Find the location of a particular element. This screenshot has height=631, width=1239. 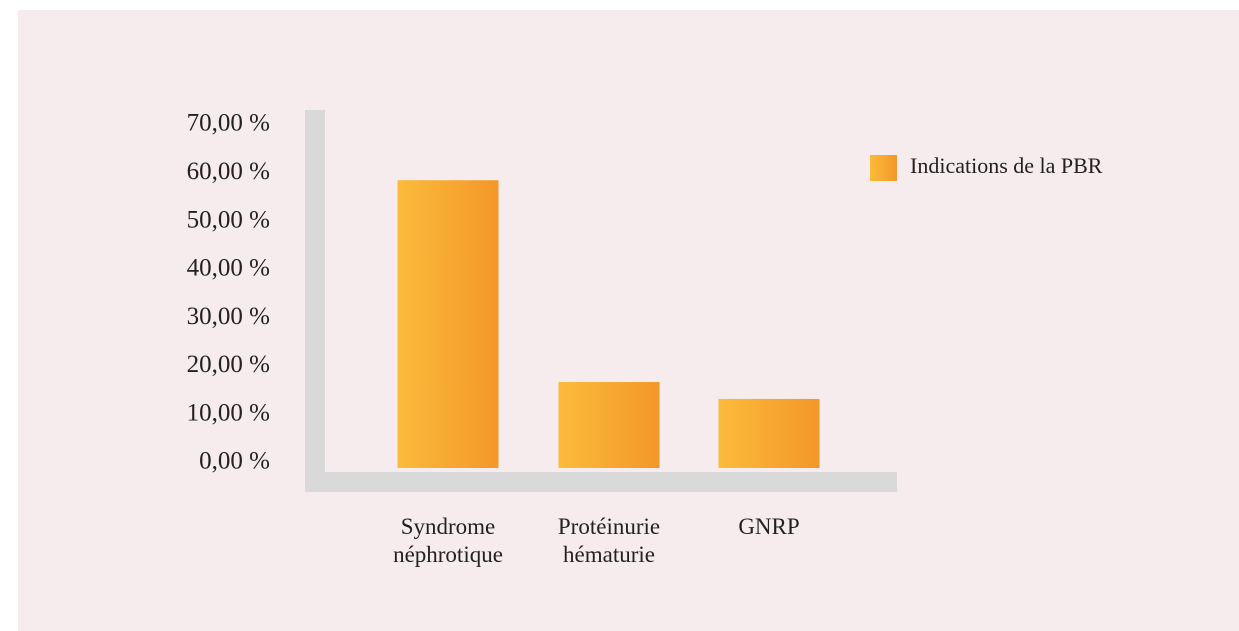

y-tick-label: 30,00 % is located at coordinates (228, 316).